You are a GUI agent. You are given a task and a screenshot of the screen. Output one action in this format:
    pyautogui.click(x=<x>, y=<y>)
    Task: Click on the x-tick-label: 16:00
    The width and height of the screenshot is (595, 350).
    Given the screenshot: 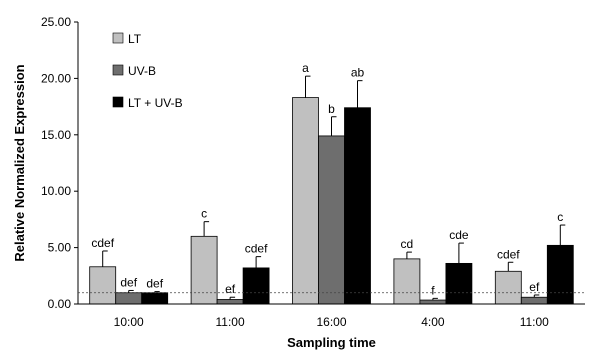 What is the action you would take?
    pyautogui.click(x=331, y=322)
    